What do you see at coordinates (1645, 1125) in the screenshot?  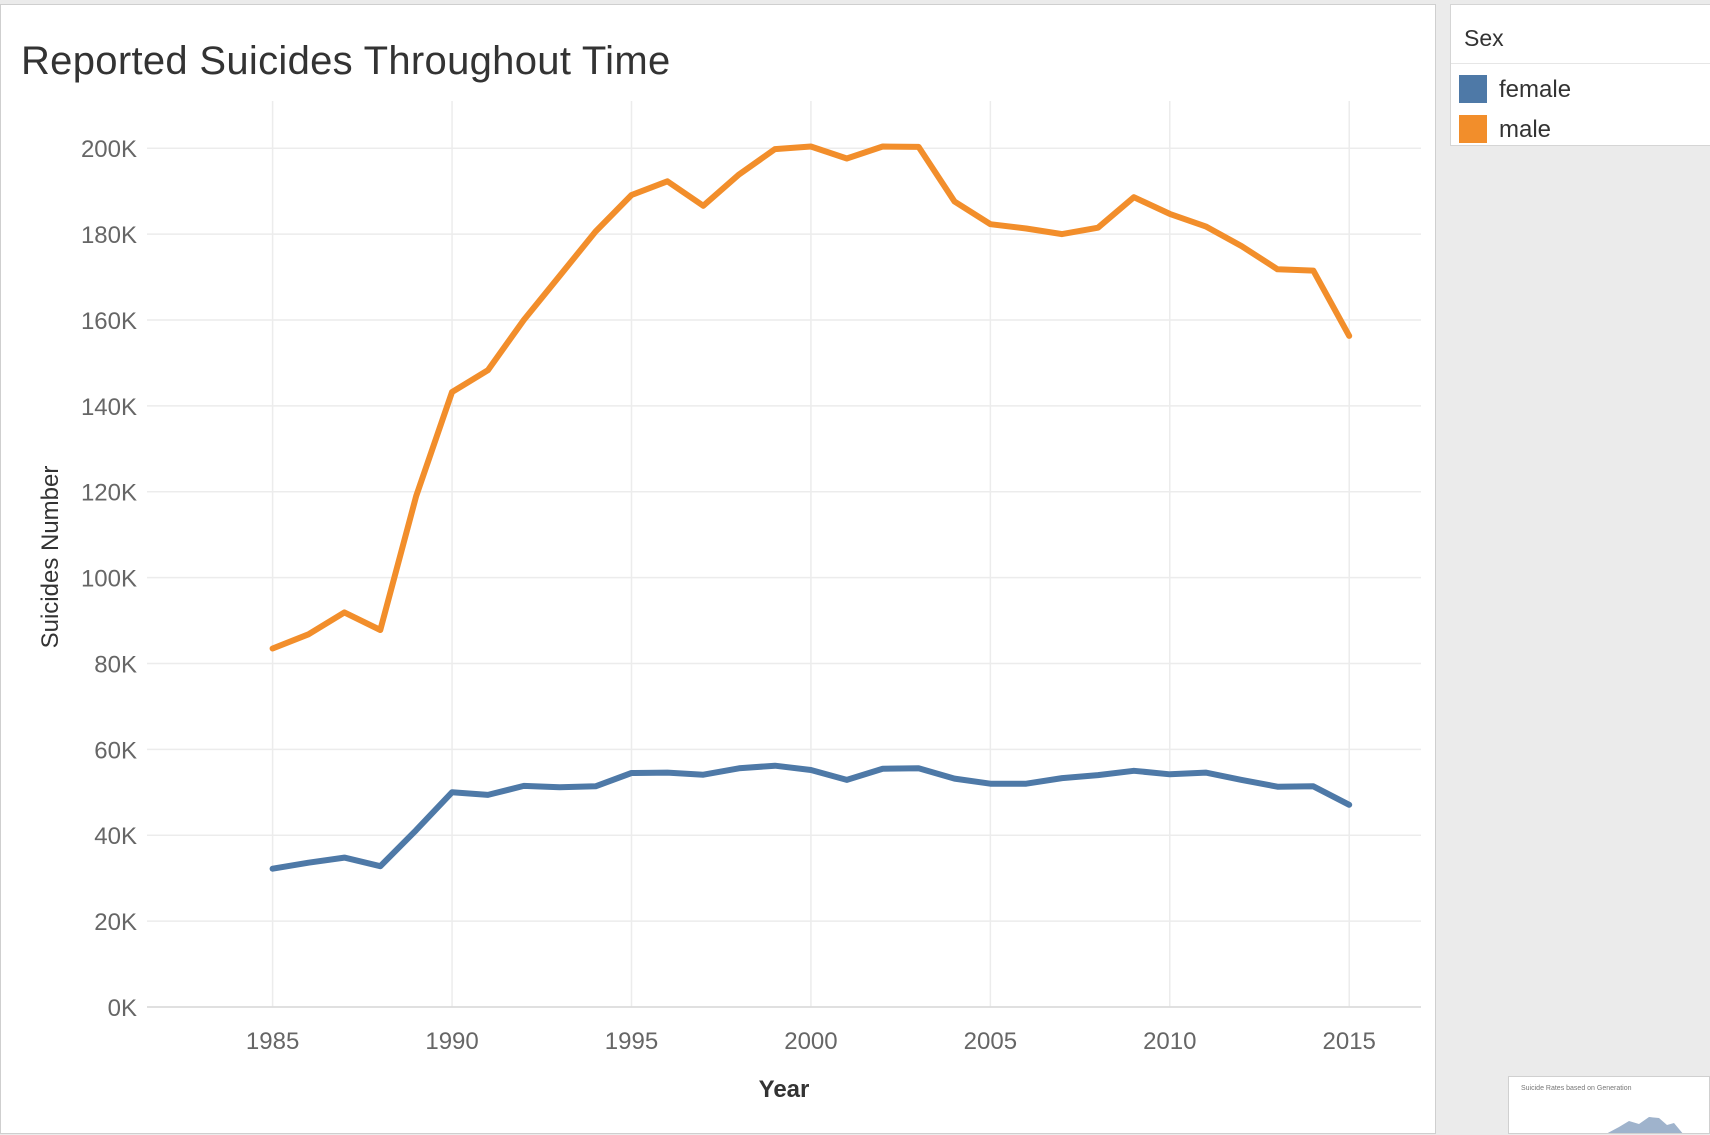 I see `thumbnail-preview` at bounding box center [1645, 1125].